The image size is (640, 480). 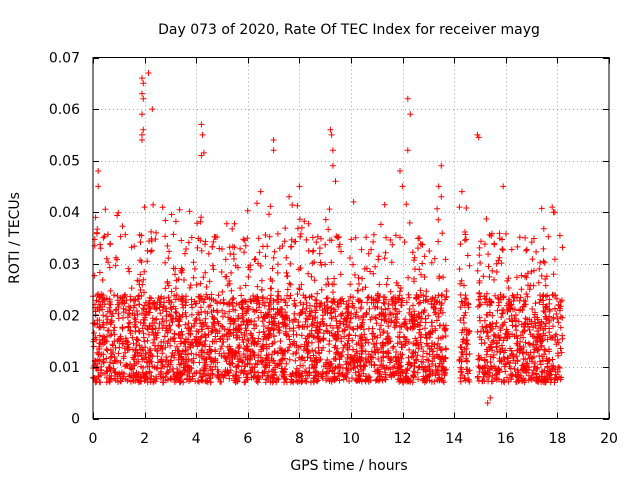 I want to click on x-tick-label: 20, so click(x=609, y=439).